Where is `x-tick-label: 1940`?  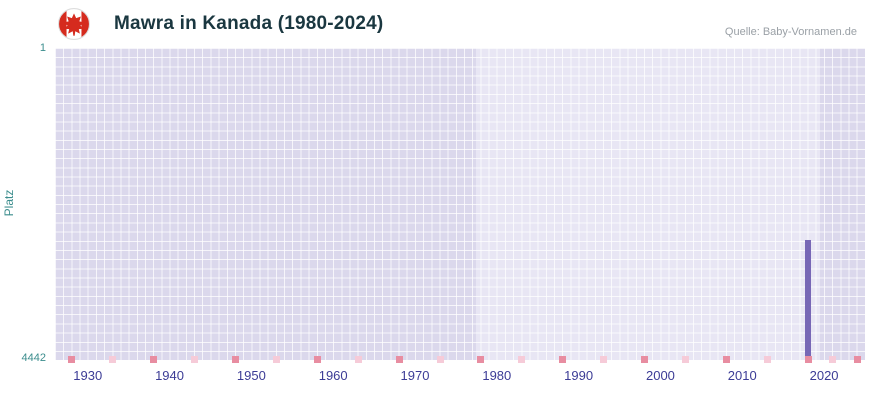 x-tick-label: 1940 is located at coordinates (169, 375).